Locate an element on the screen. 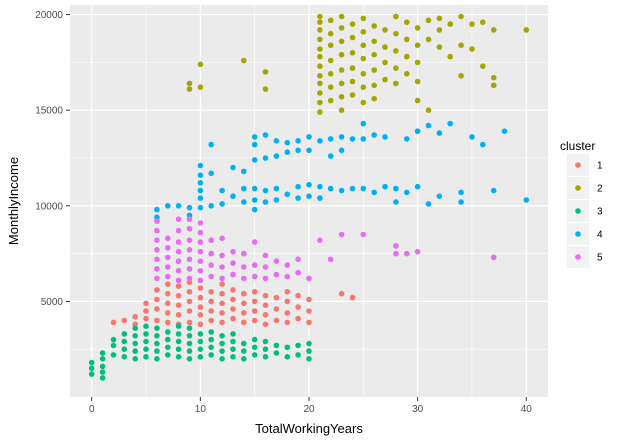 The image size is (627, 440). x-tick-label: 0 is located at coordinates (92, 409).